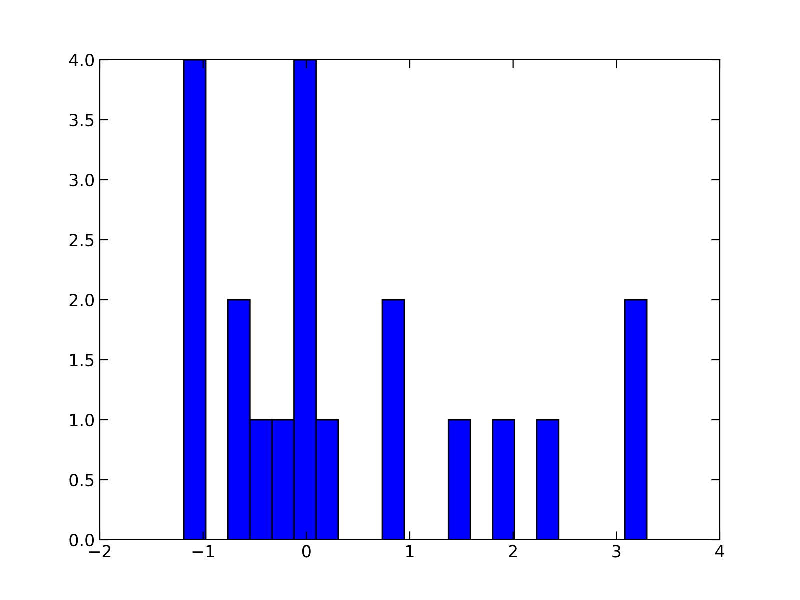 The width and height of the screenshot is (800, 600). What do you see at coordinates (82, 300) in the screenshot?
I see `y-tick-label: 2.0` at bounding box center [82, 300].